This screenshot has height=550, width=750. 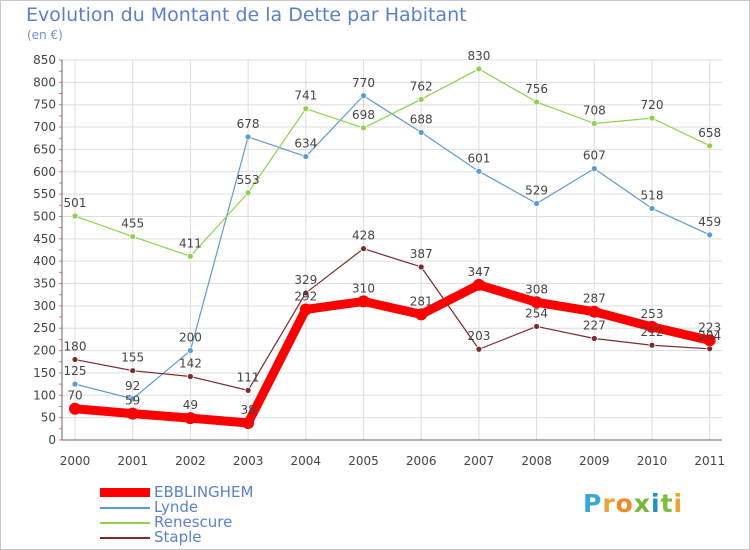 I want to click on data-label-renescure: 762, so click(x=421, y=86).